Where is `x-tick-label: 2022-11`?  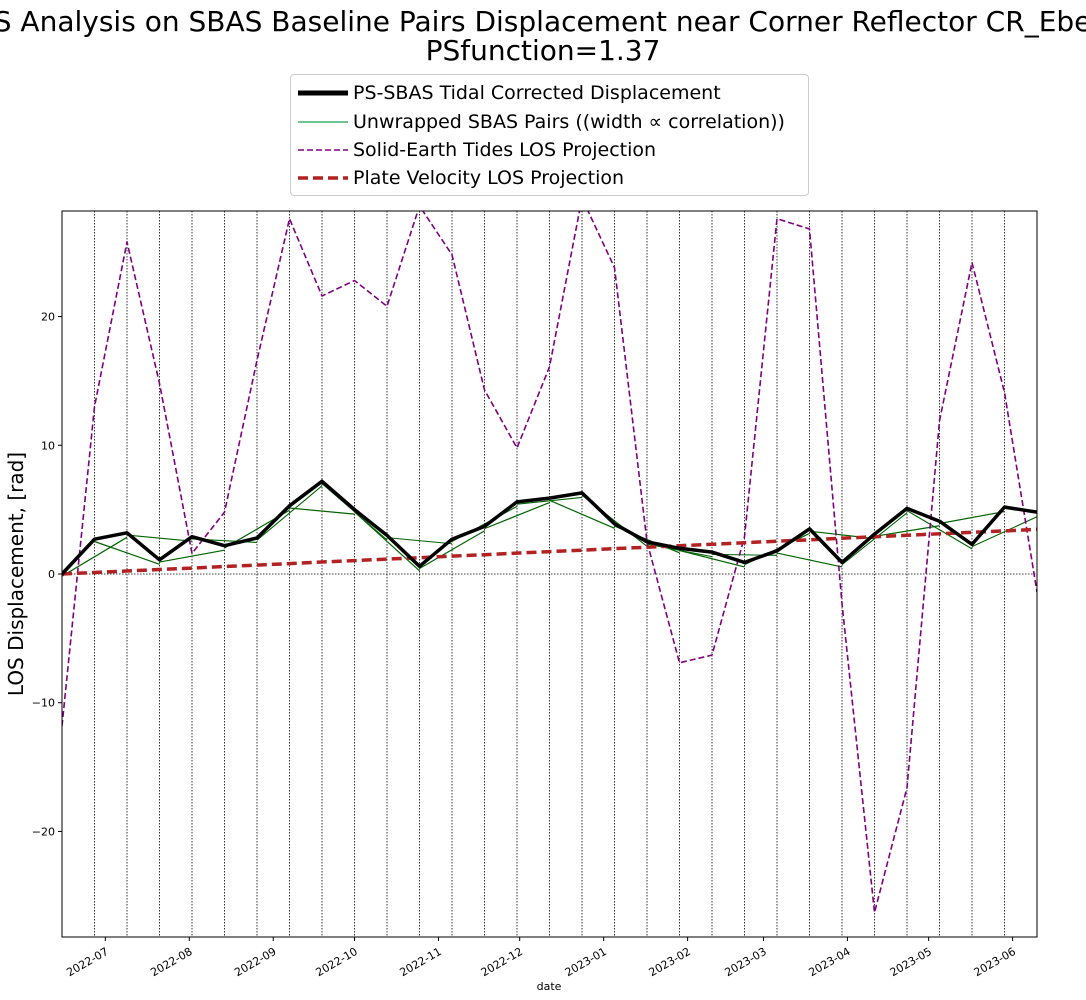 x-tick-label: 2022-11 is located at coordinates (420, 962).